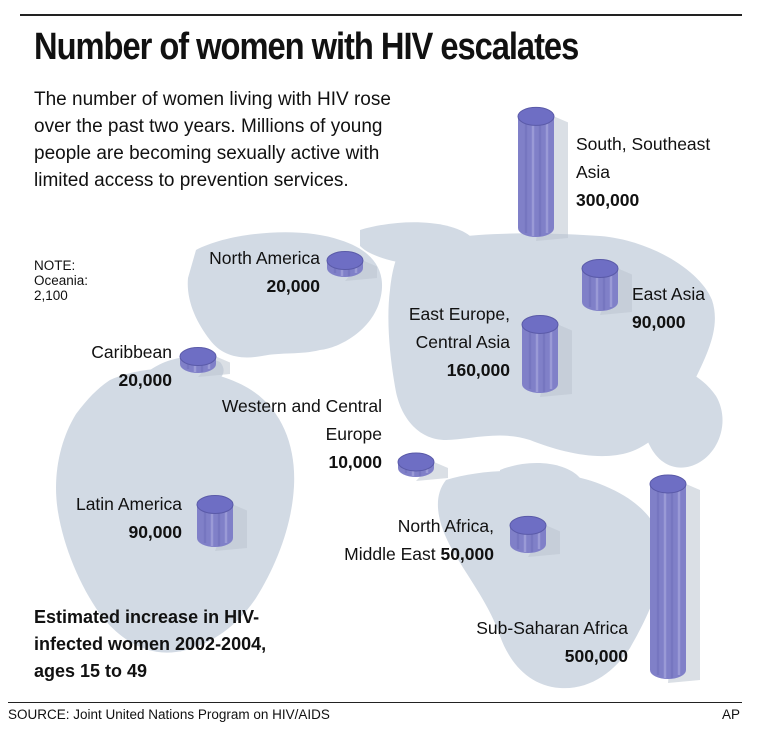  What do you see at coordinates (552, 628) in the screenshot?
I see `region-name: Sub-Saharan Africa` at bounding box center [552, 628].